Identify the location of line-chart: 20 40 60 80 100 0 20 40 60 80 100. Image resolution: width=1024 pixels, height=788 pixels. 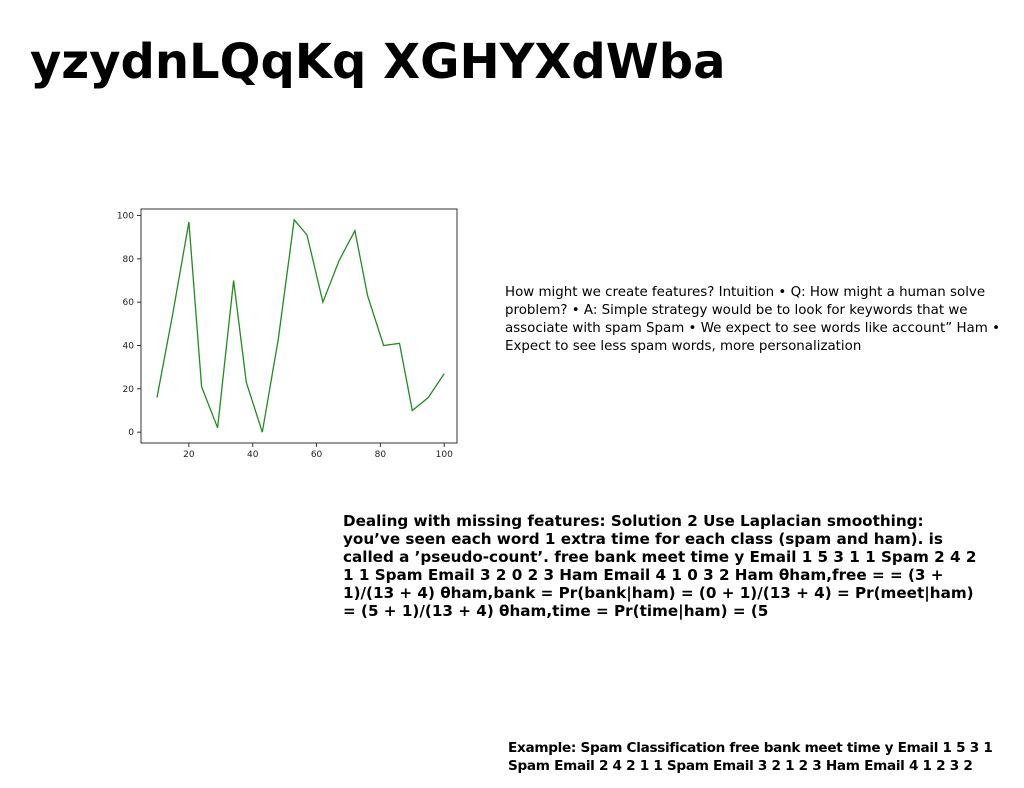
(285, 331).